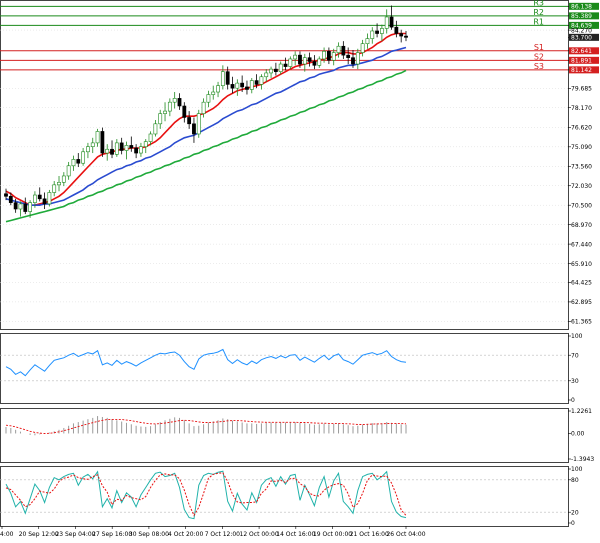 The height and width of the screenshot is (543, 600). What do you see at coordinates (581, 108) in the screenshot?
I see `price-tick-label: 78.170` at bounding box center [581, 108].